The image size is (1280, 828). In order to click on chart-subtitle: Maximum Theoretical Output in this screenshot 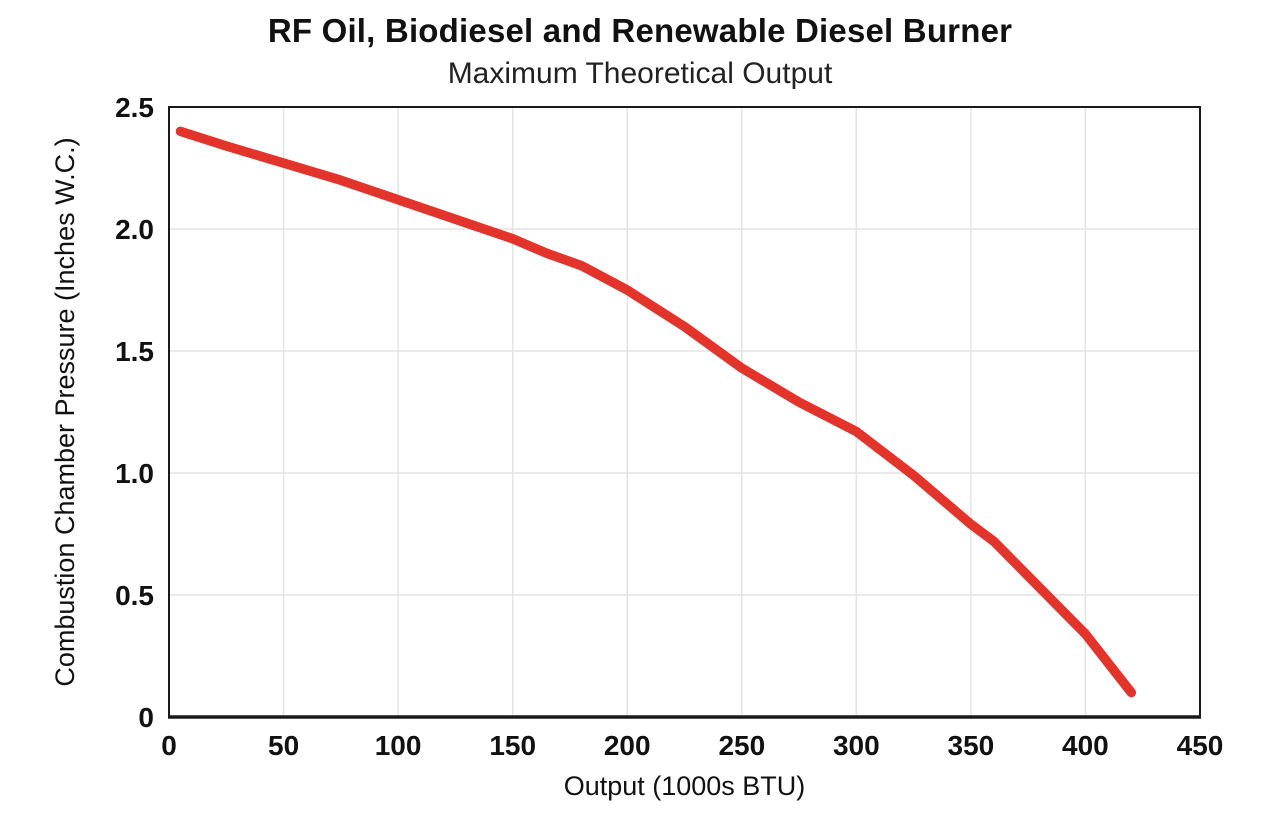, I will do `click(640, 73)`.